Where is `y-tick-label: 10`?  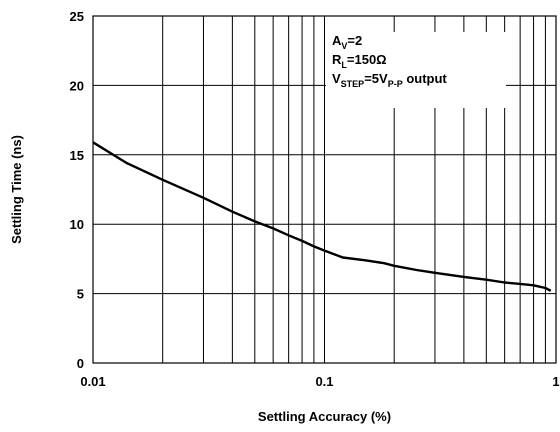
y-tick-label: 10 is located at coordinates (77, 224).